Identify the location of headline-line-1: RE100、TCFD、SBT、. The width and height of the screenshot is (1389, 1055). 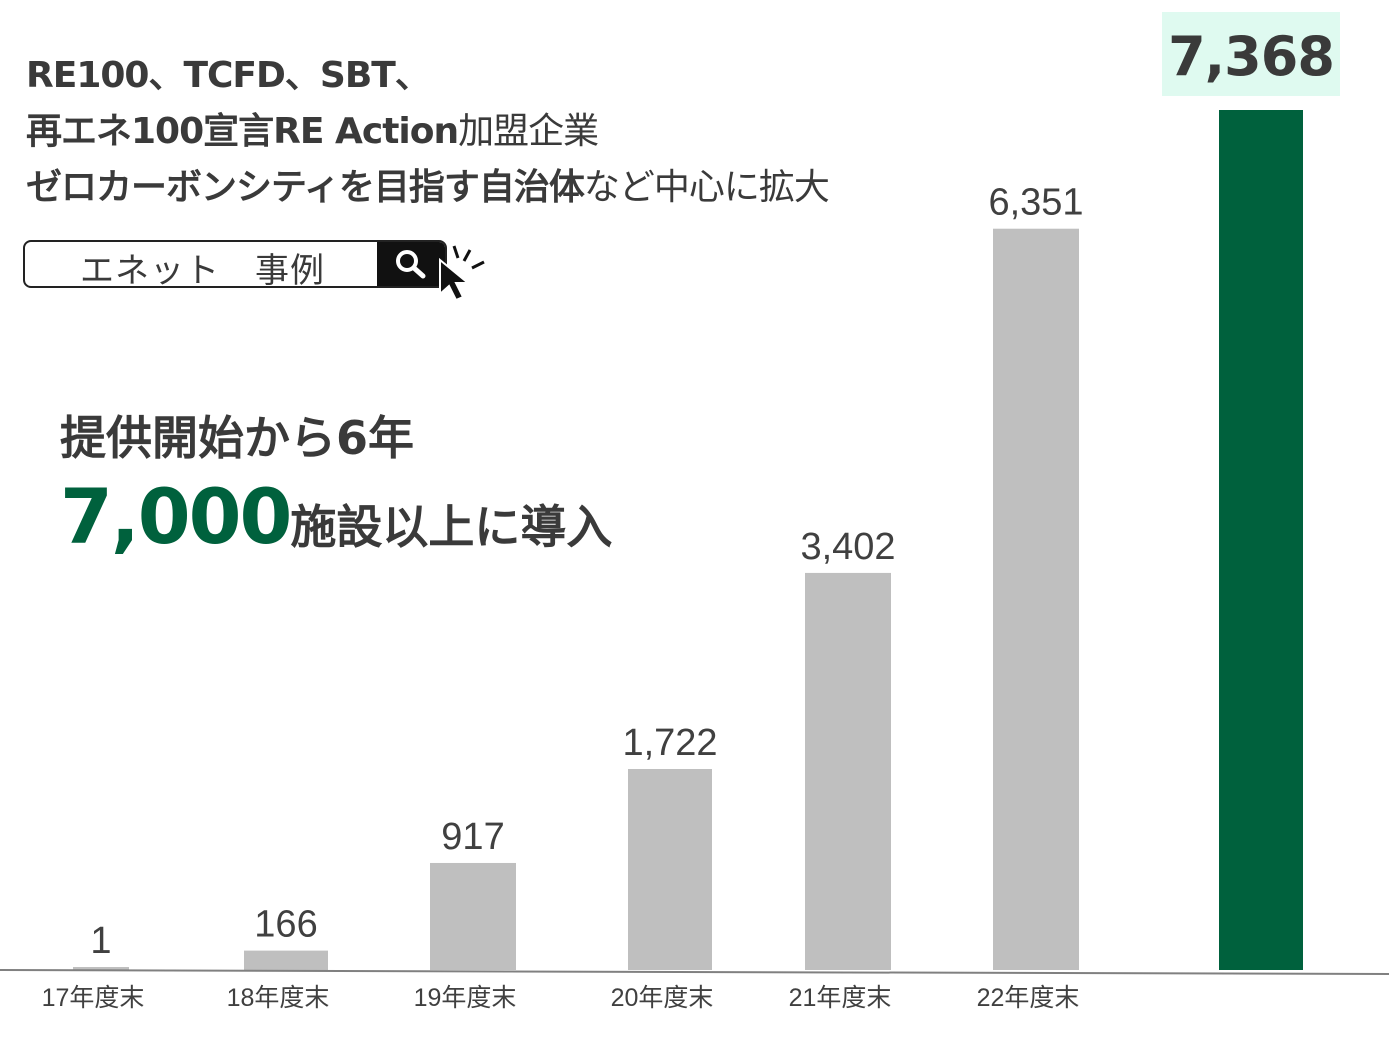
(228, 75).